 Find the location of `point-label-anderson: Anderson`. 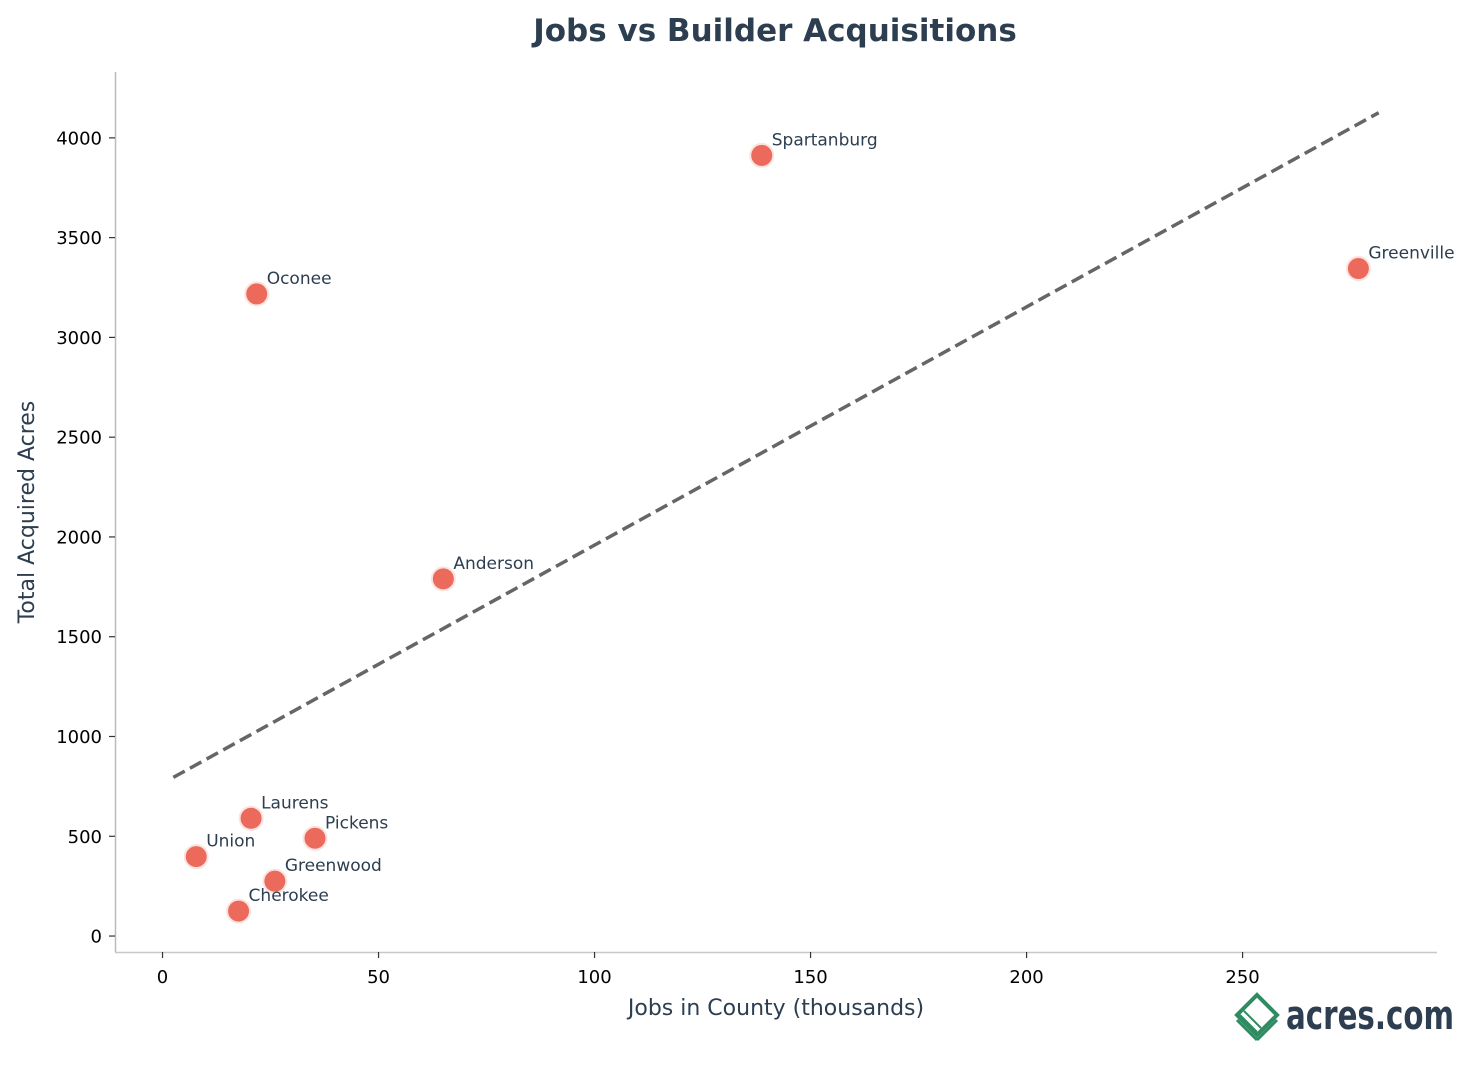

point-label-anderson: Anderson is located at coordinates (493, 564).